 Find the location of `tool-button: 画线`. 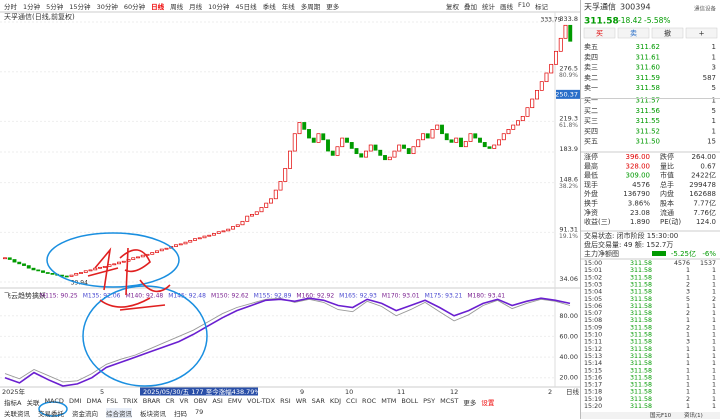

tool-button: 画线 is located at coordinates (506, 7).